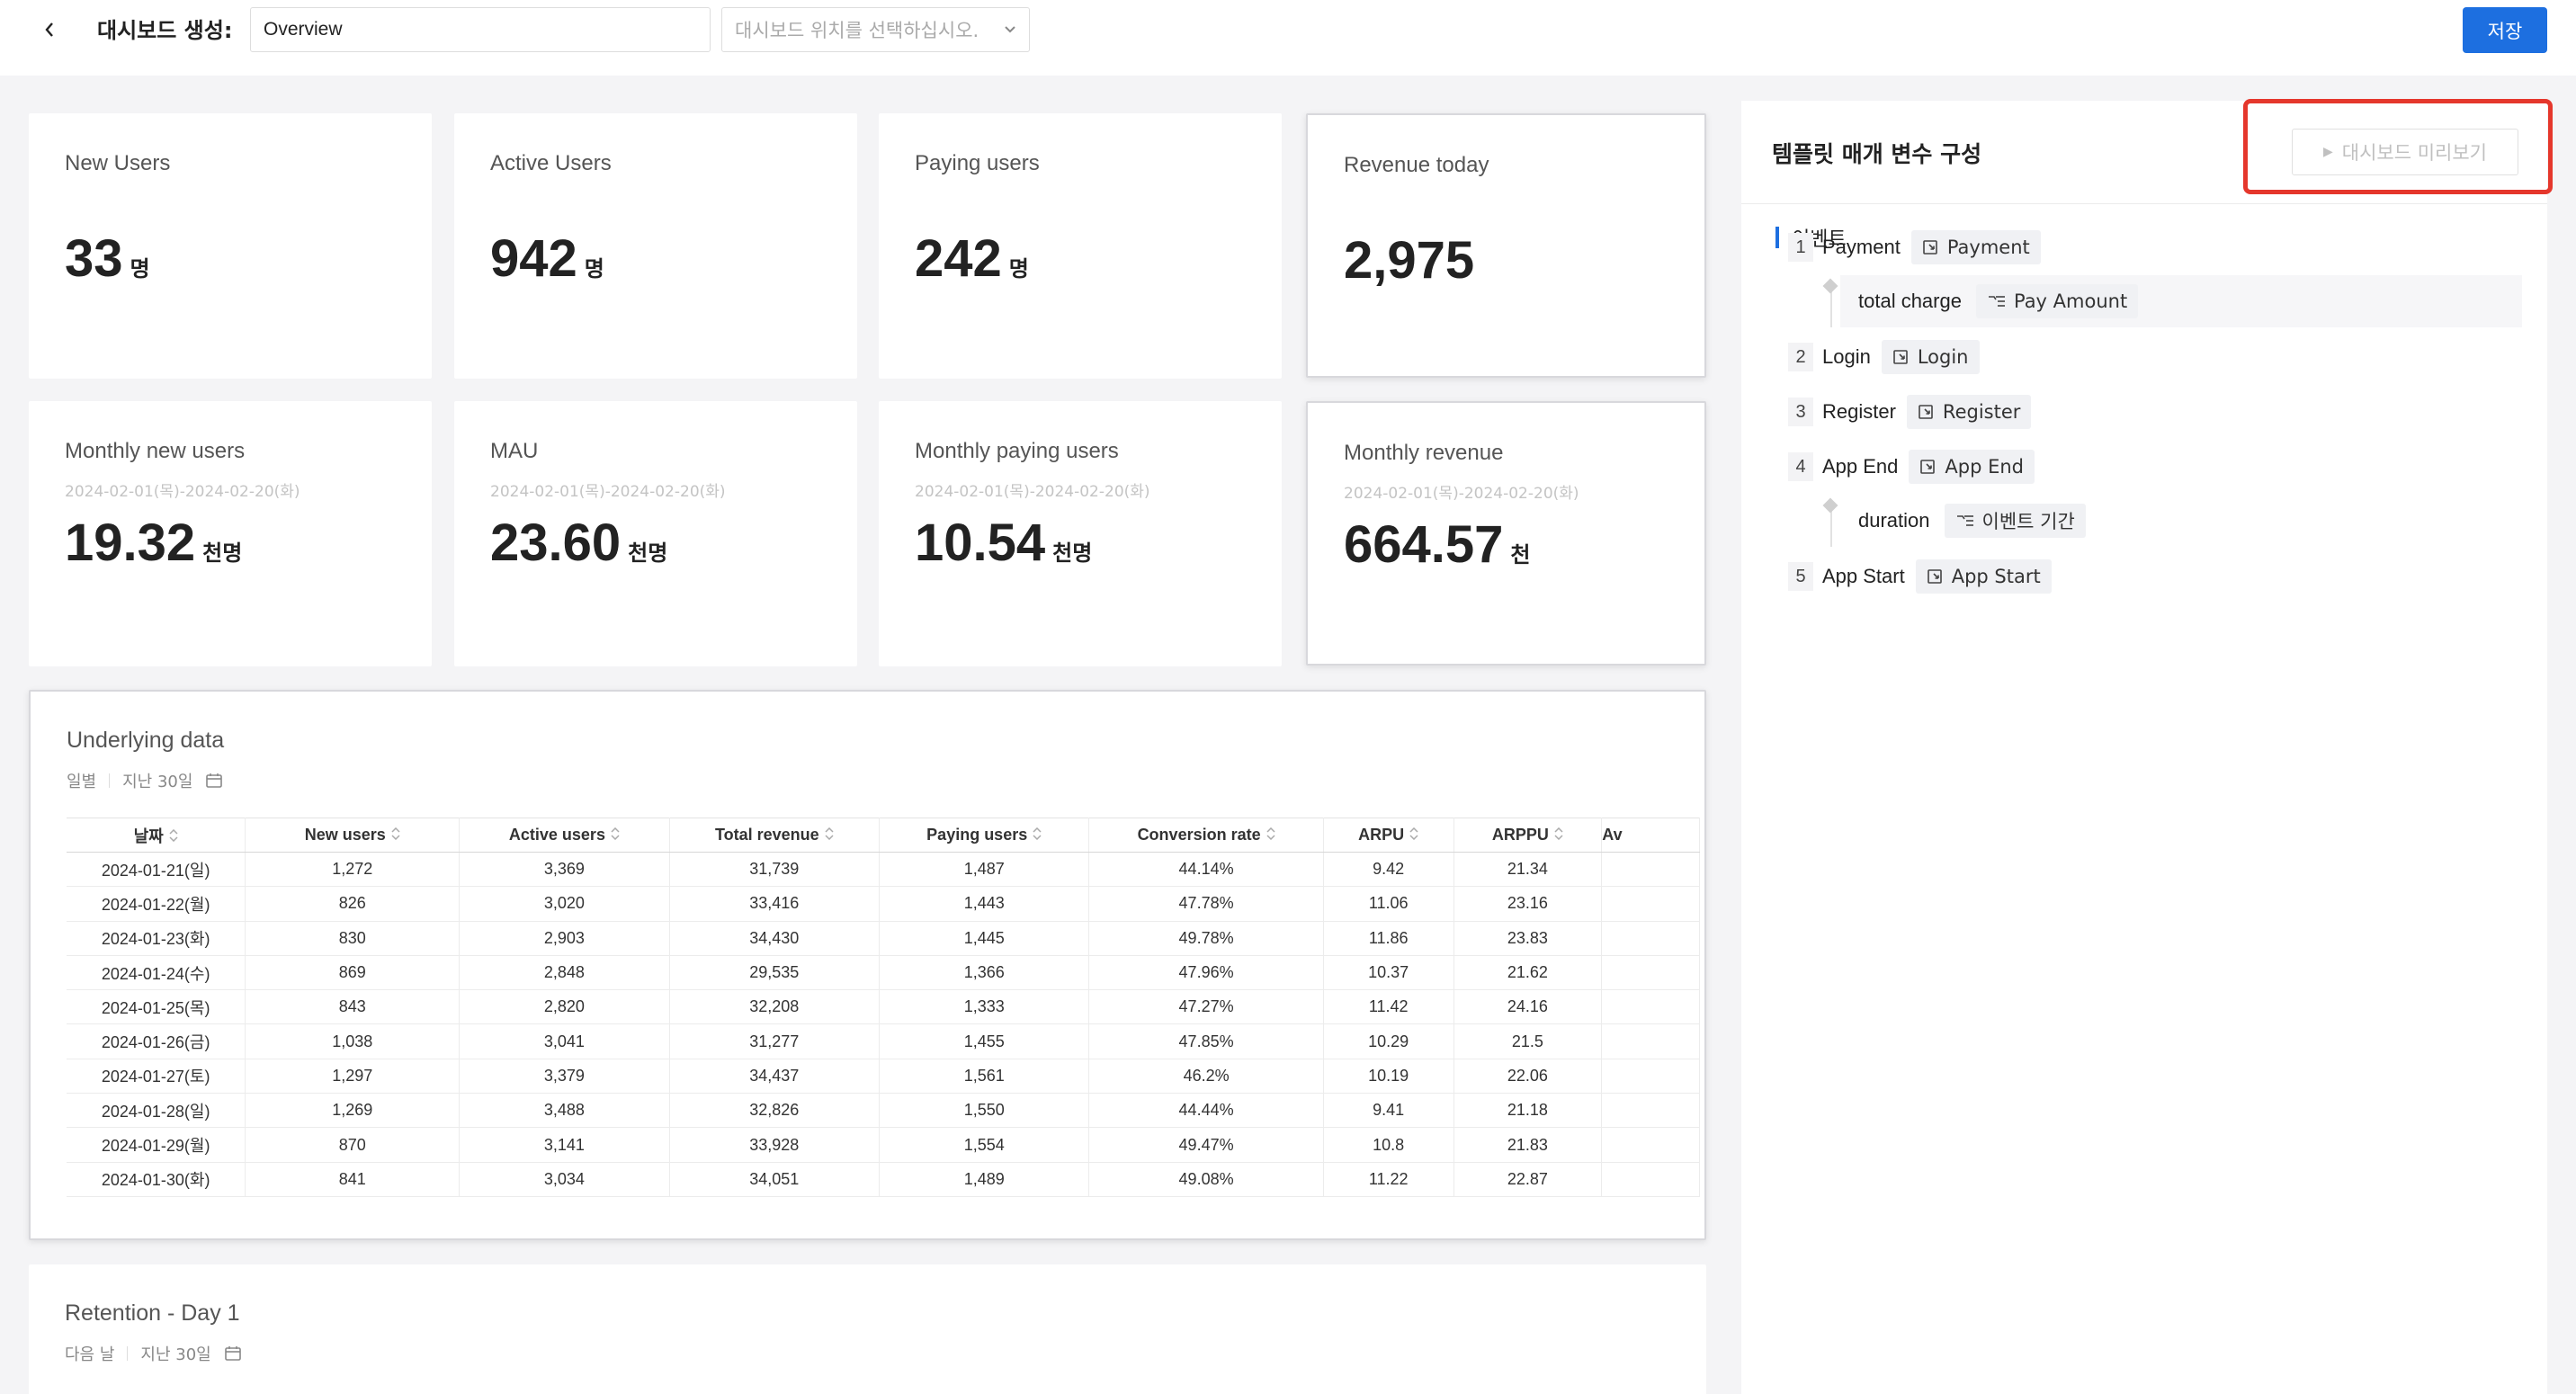  Describe the element at coordinates (353, 904) in the screenshot. I see `table-cell: 826` at that location.